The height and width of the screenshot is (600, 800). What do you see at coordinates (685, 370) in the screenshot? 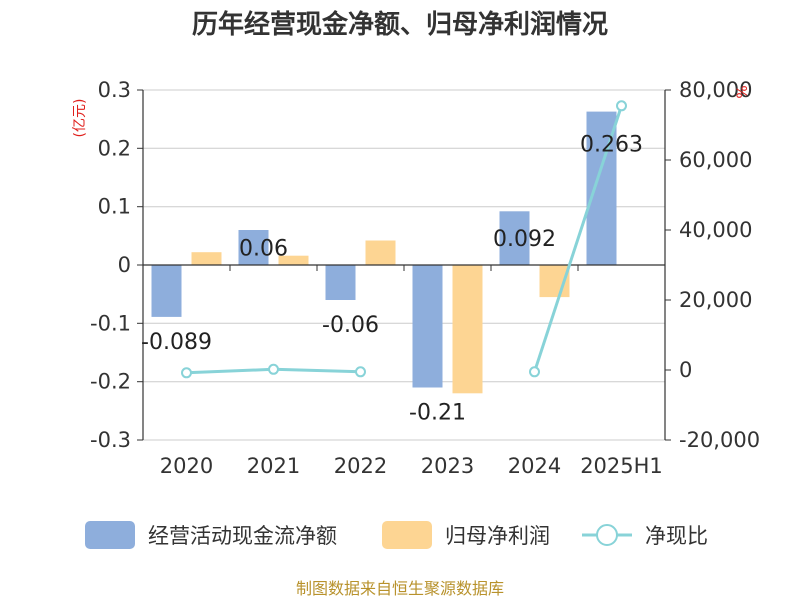
I see `right-tick-label: 0` at bounding box center [685, 370].